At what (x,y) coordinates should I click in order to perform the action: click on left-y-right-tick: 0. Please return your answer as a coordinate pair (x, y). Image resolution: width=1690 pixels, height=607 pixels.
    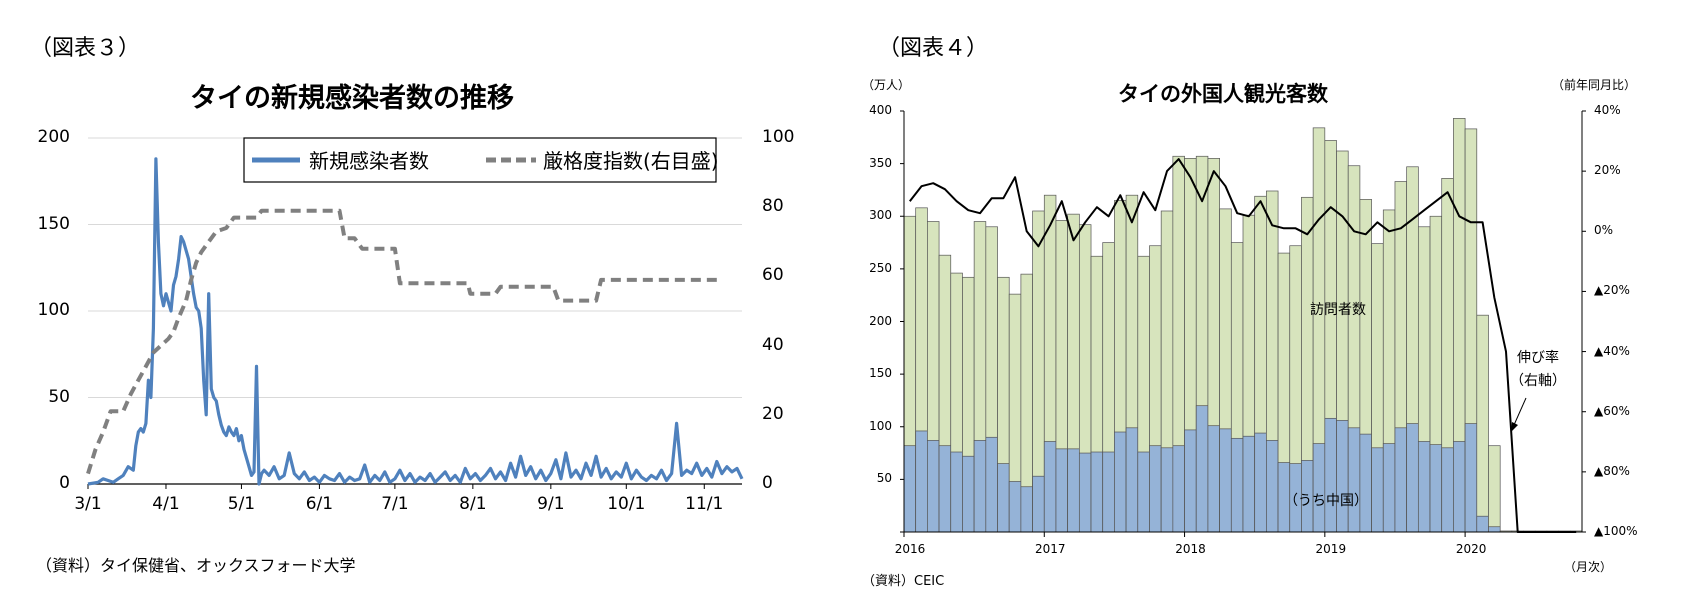
    Looking at the image, I should click on (767, 483).